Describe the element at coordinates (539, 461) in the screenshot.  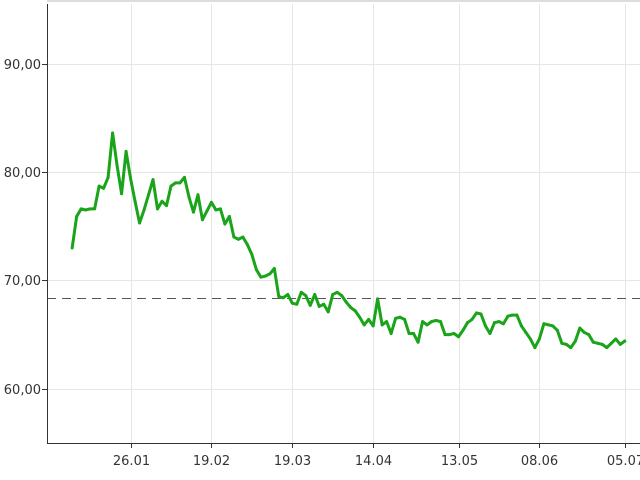
I see `x-tick-label: 08.06` at that location.